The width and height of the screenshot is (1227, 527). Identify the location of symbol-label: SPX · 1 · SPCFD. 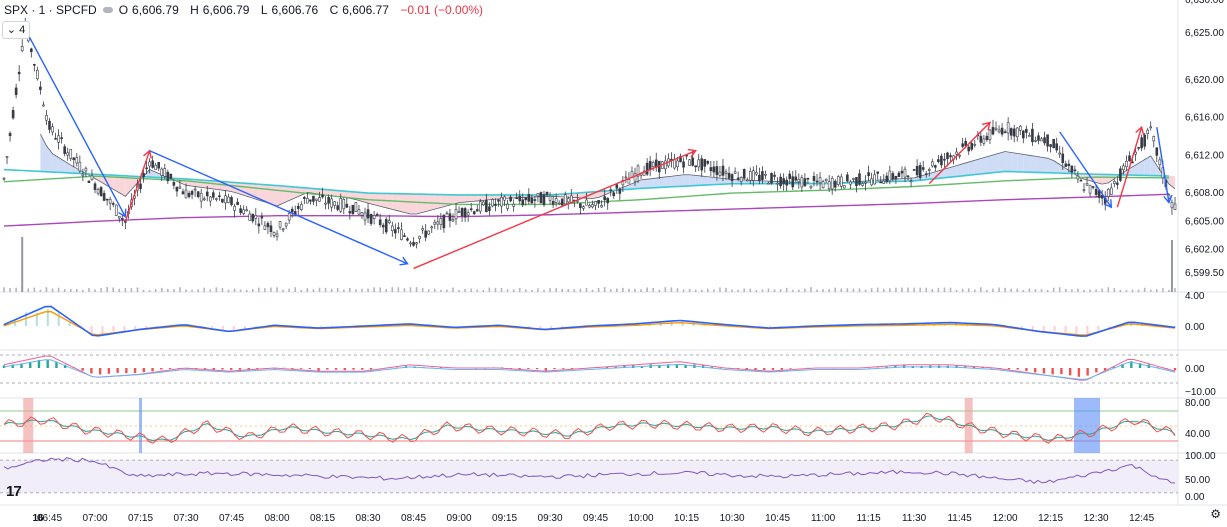
(50, 10).